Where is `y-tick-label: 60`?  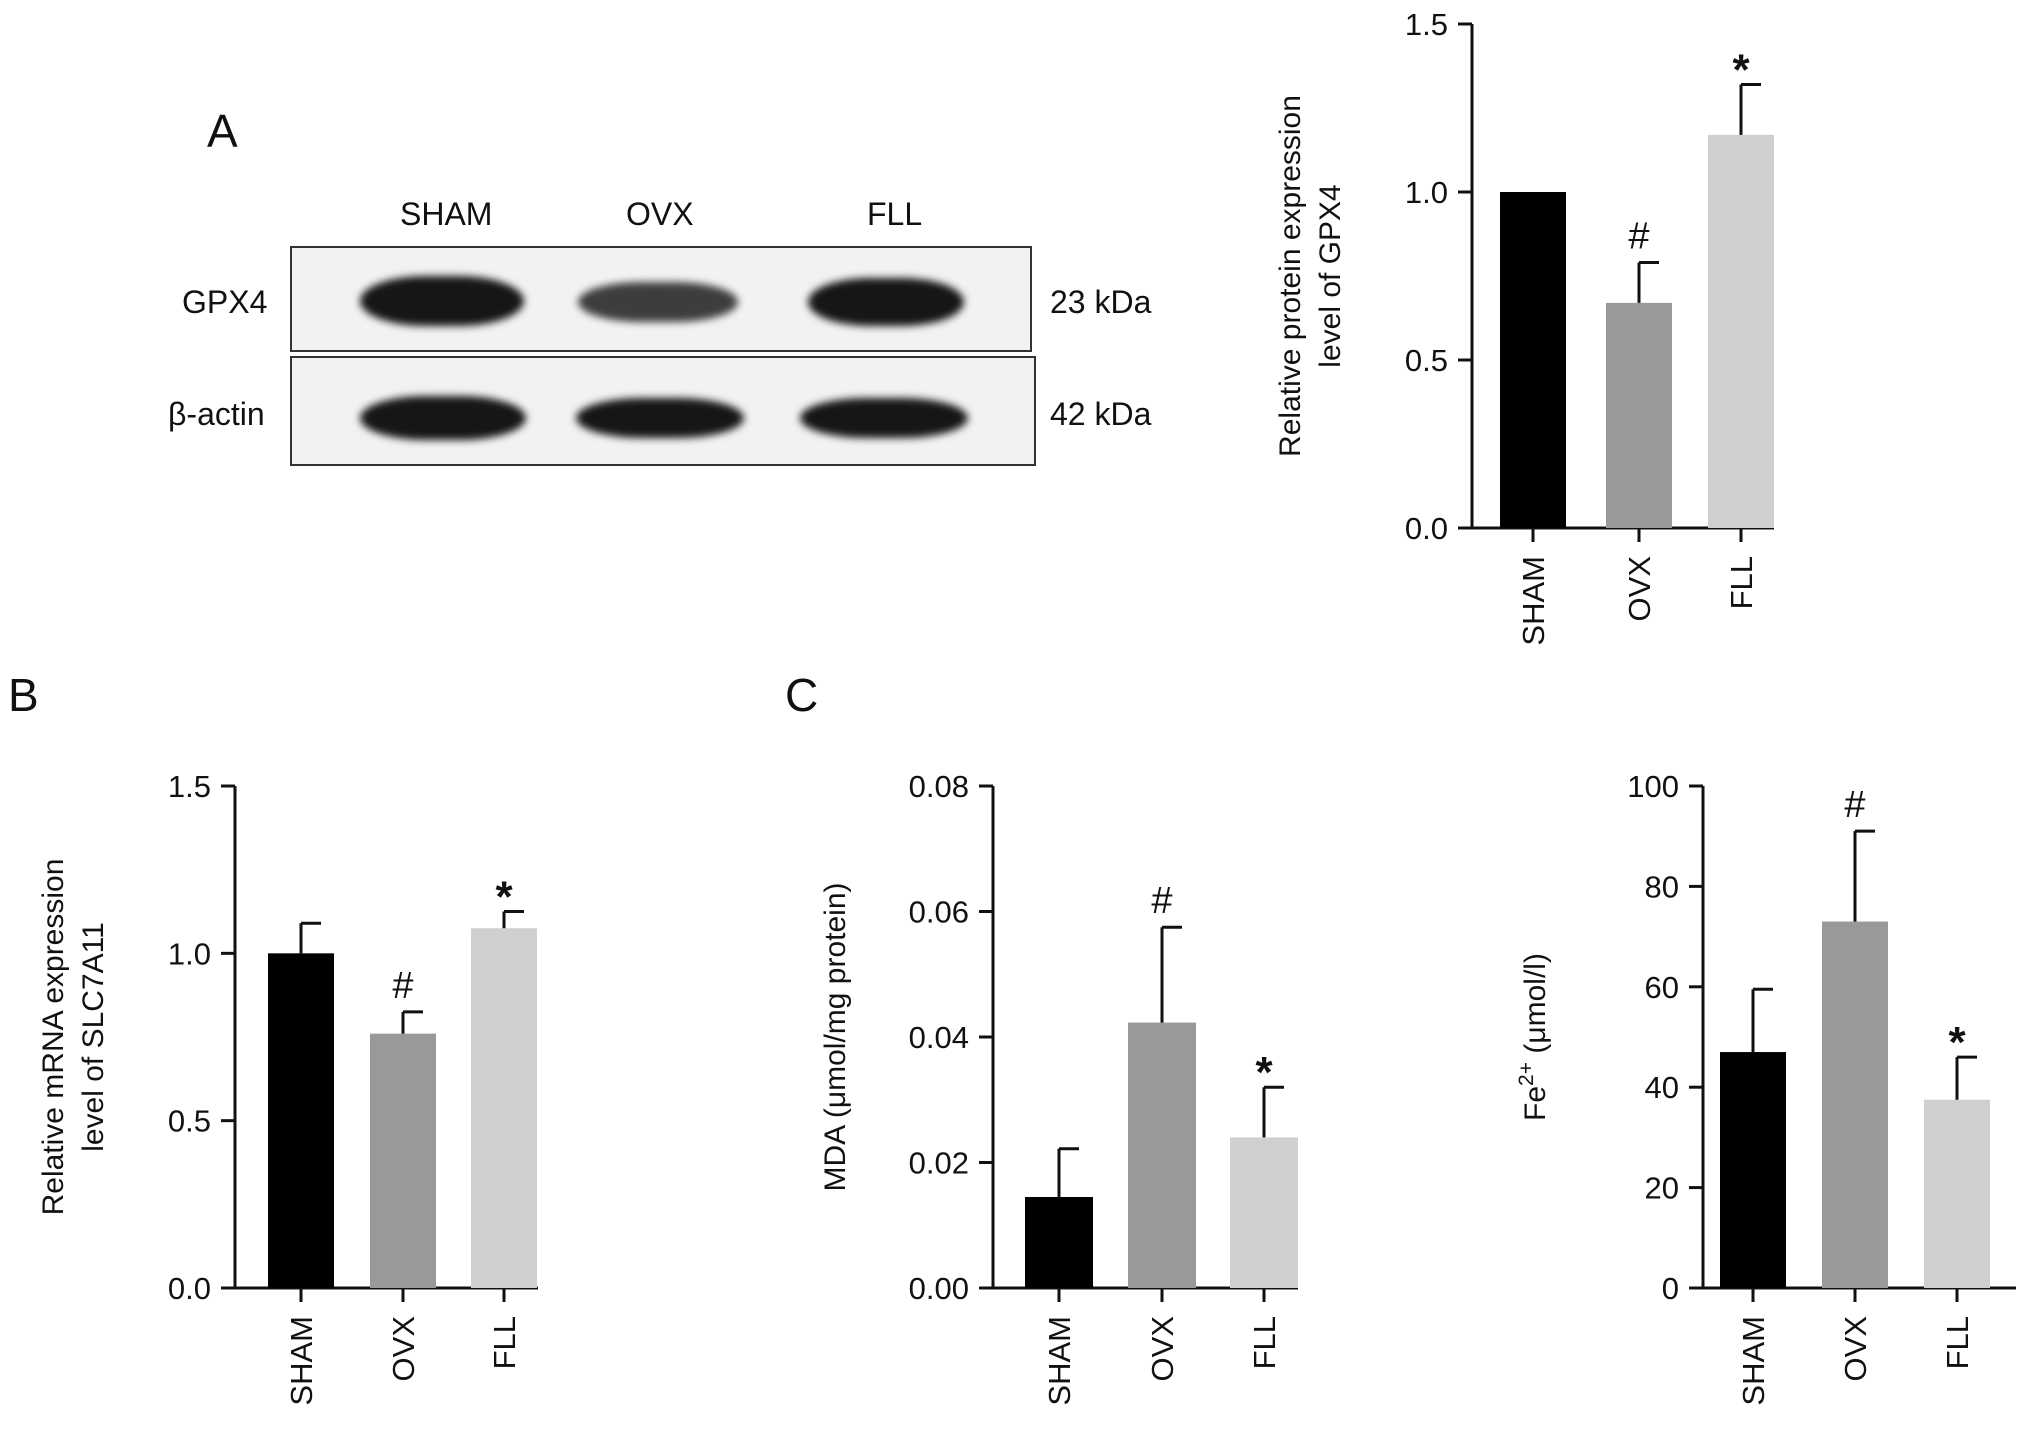
y-tick-label: 60 is located at coordinates (1662, 987).